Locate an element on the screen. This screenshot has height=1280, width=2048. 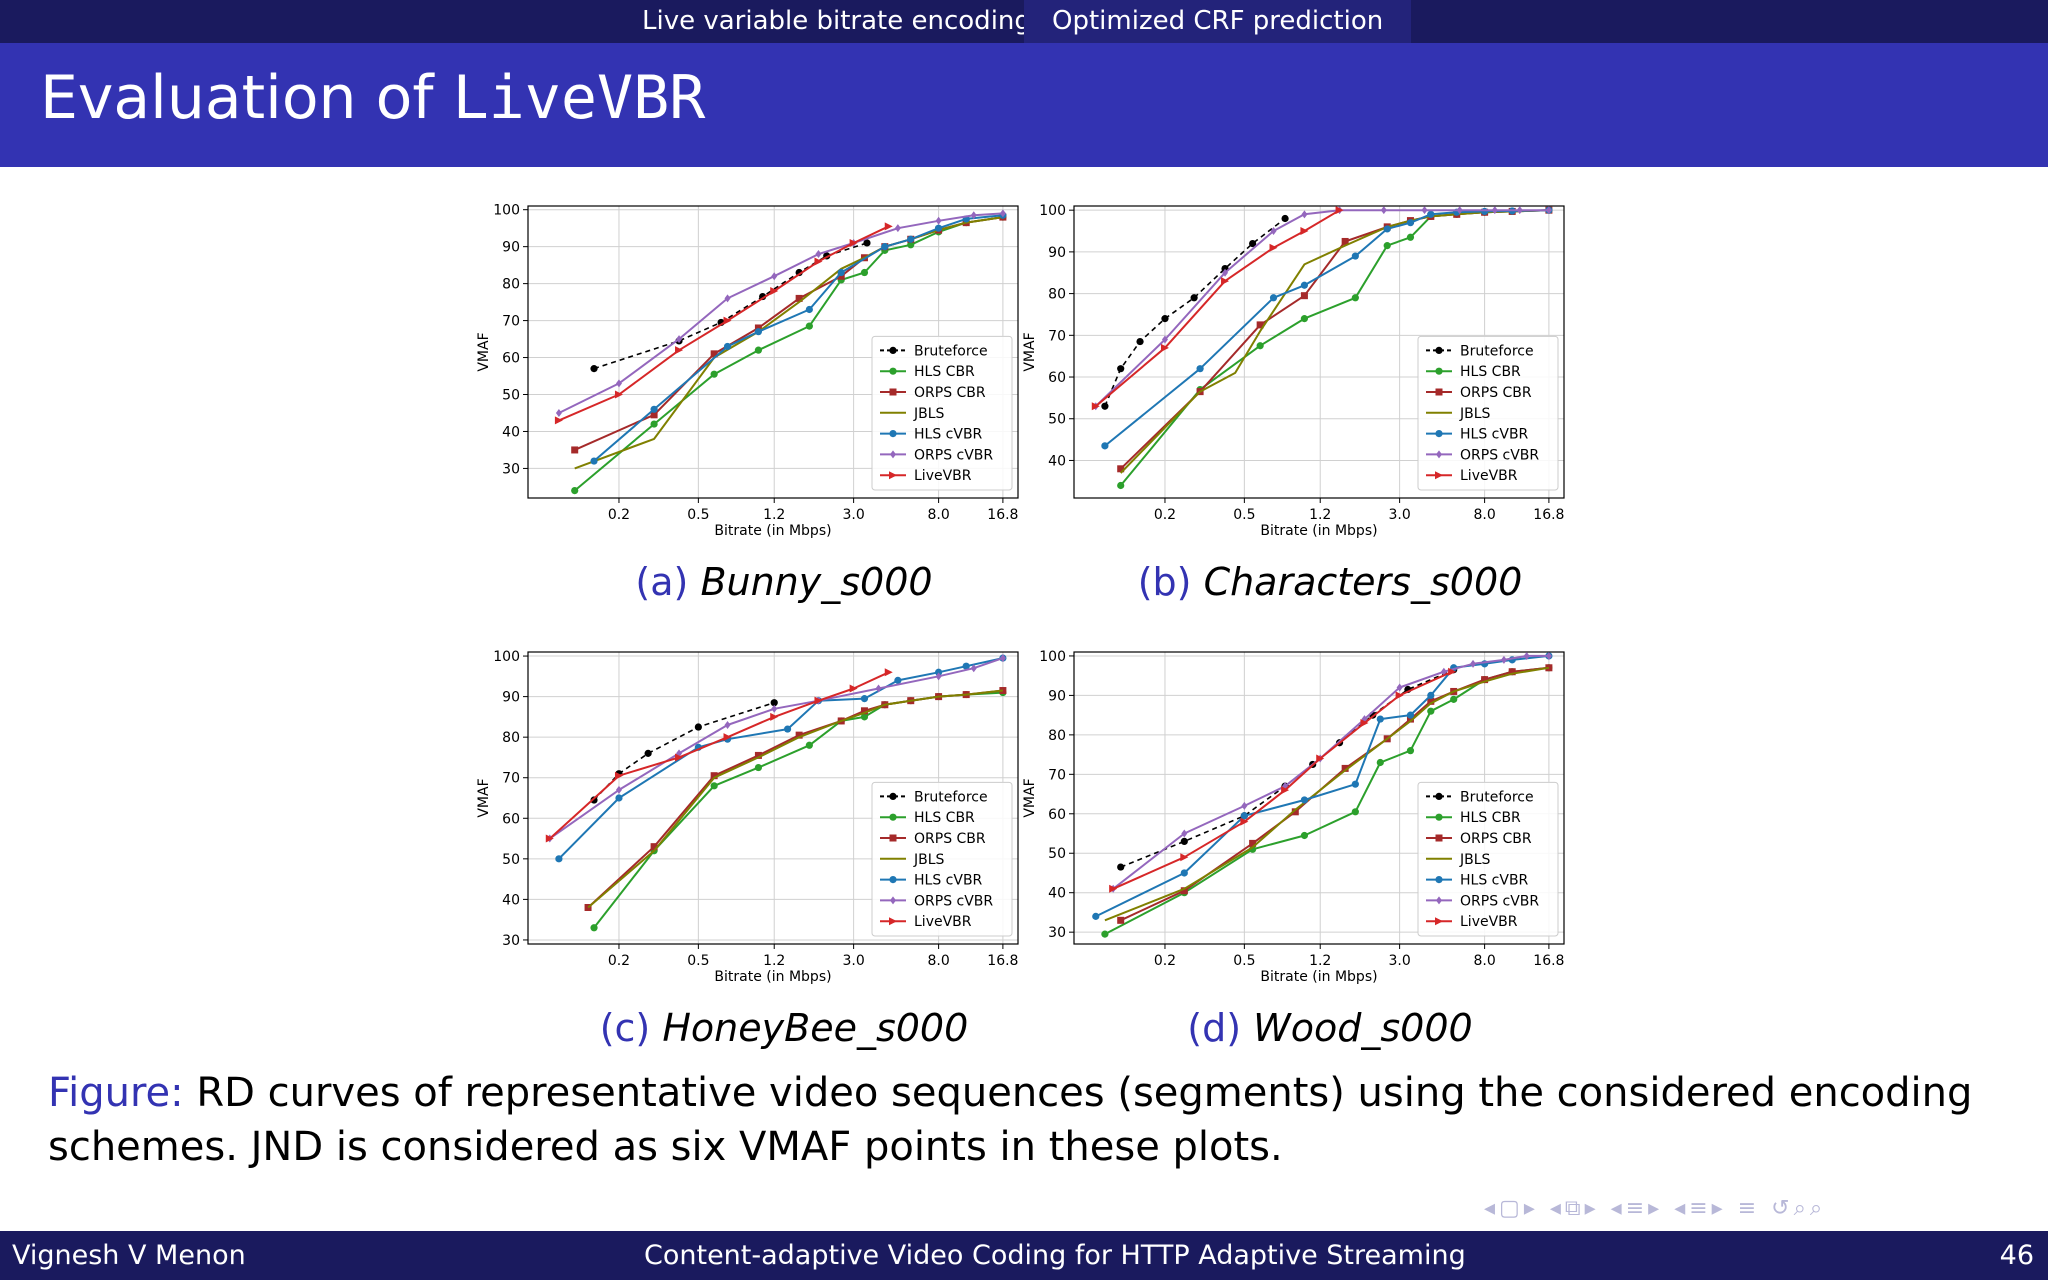
chart-0-series-orps-cvbr is located at coordinates (780, 313).